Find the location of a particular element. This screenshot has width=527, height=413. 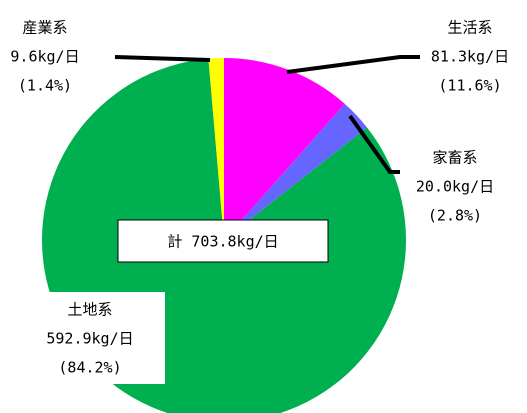

percent-label: (2.8%) is located at coordinates (455, 216).